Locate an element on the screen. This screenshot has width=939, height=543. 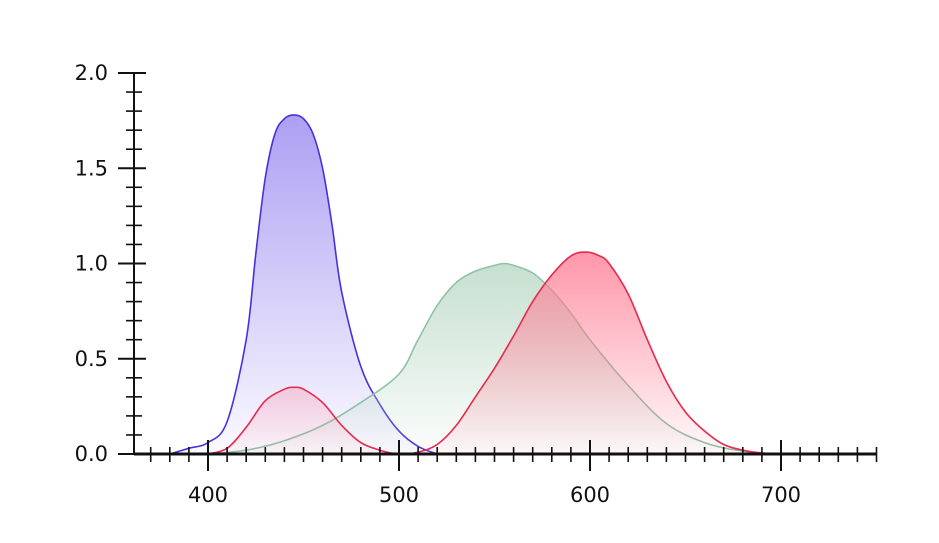
y-tick-label: 1.5 is located at coordinates (91, 168).